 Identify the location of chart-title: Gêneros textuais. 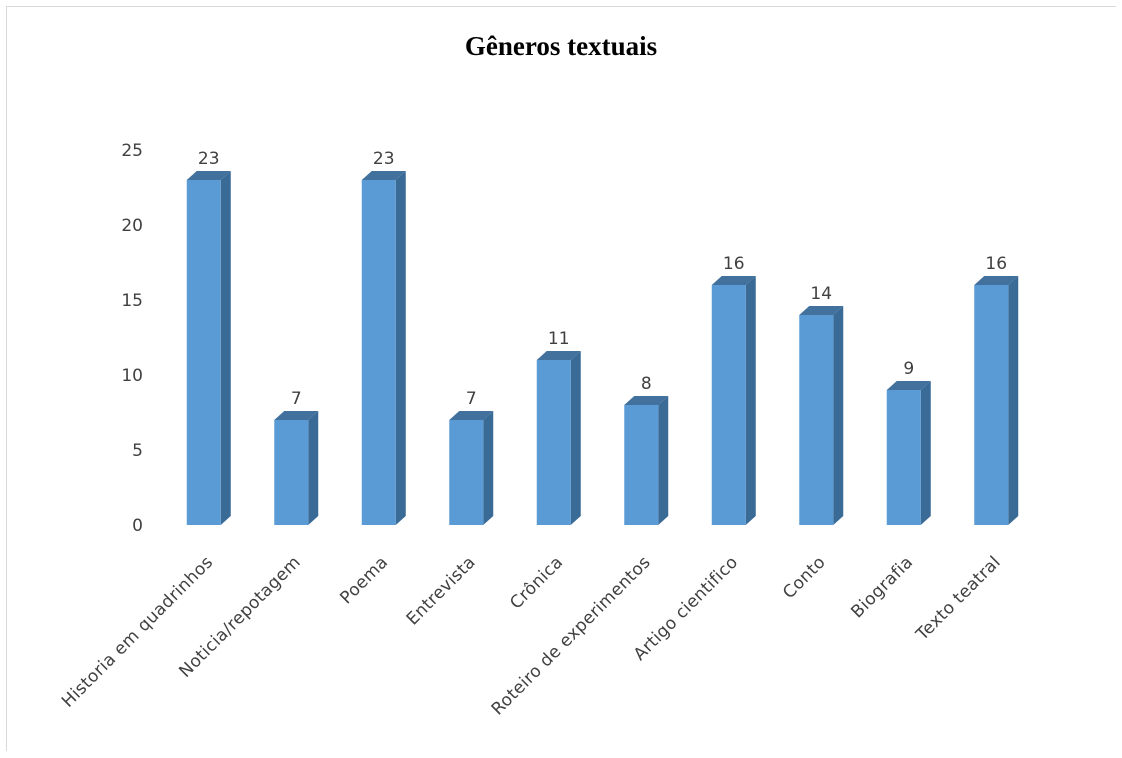
(561, 46).